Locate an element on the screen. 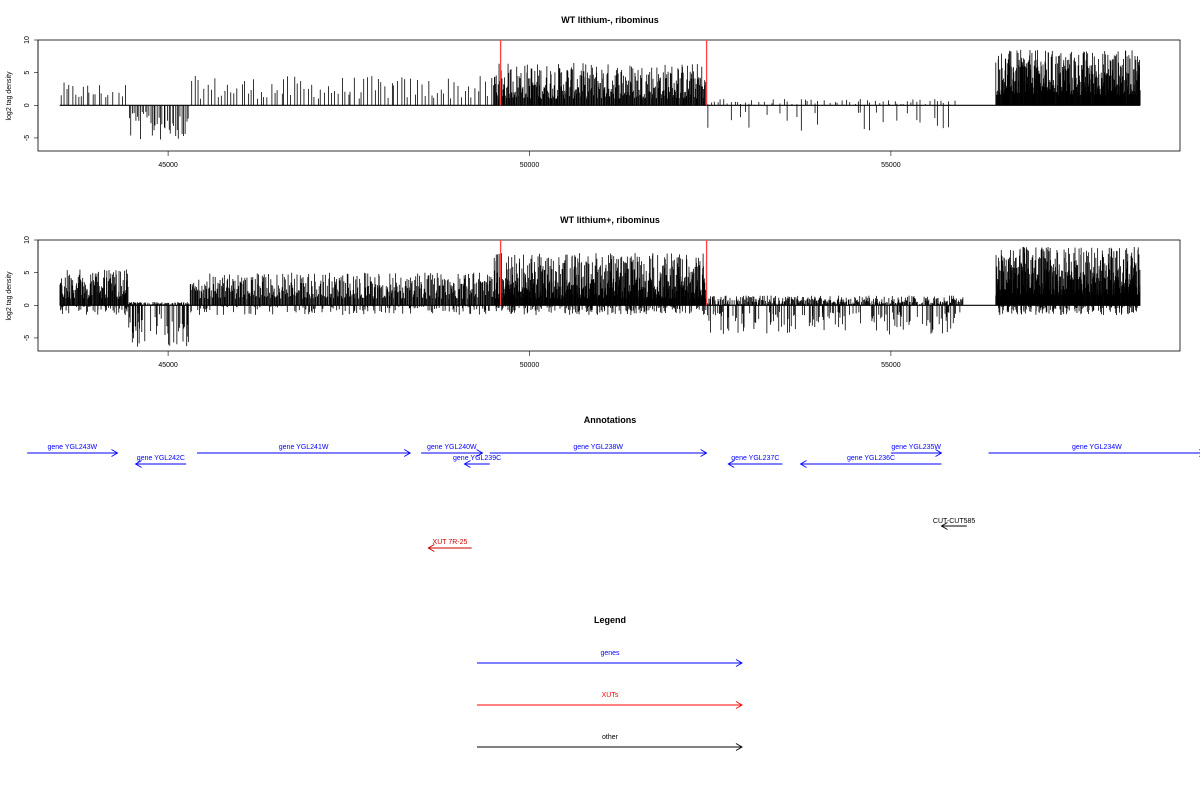 Image resolution: width=1200 pixels, height=800 pixels. feature-label: gene YGL235W is located at coordinates (916, 447).